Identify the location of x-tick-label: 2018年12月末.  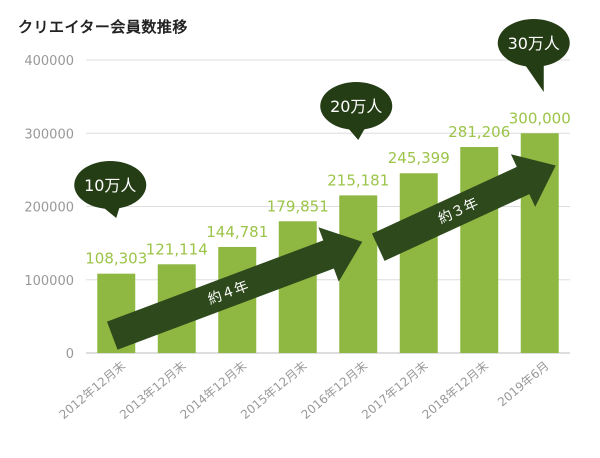
(456, 390).